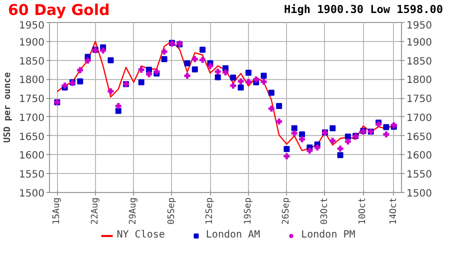  I want to click on y-tick-label: 1650, so click(32, 137).